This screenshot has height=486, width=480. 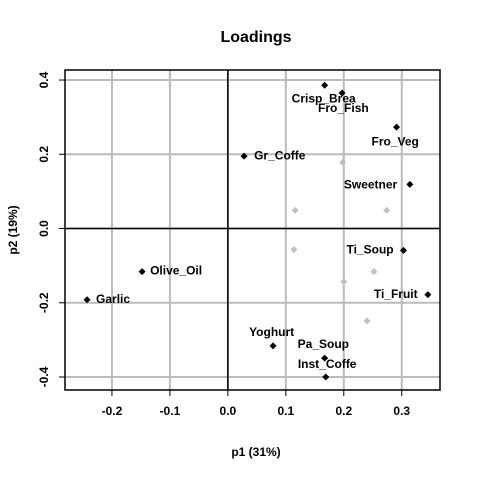 What do you see at coordinates (369, 250) in the screenshot?
I see `point-label: Ti_Soup` at bounding box center [369, 250].